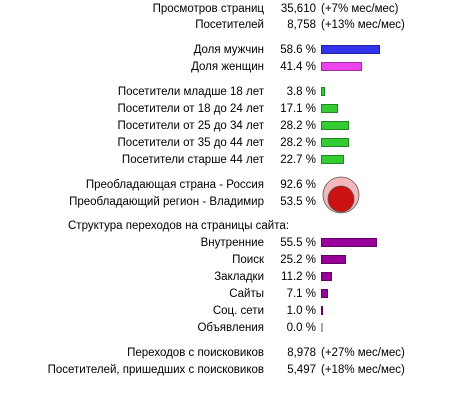 This screenshot has width=468, height=420. Describe the element at coordinates (301, 328) in the screenshot. I see `referral-value: 0.0 %` at that location.